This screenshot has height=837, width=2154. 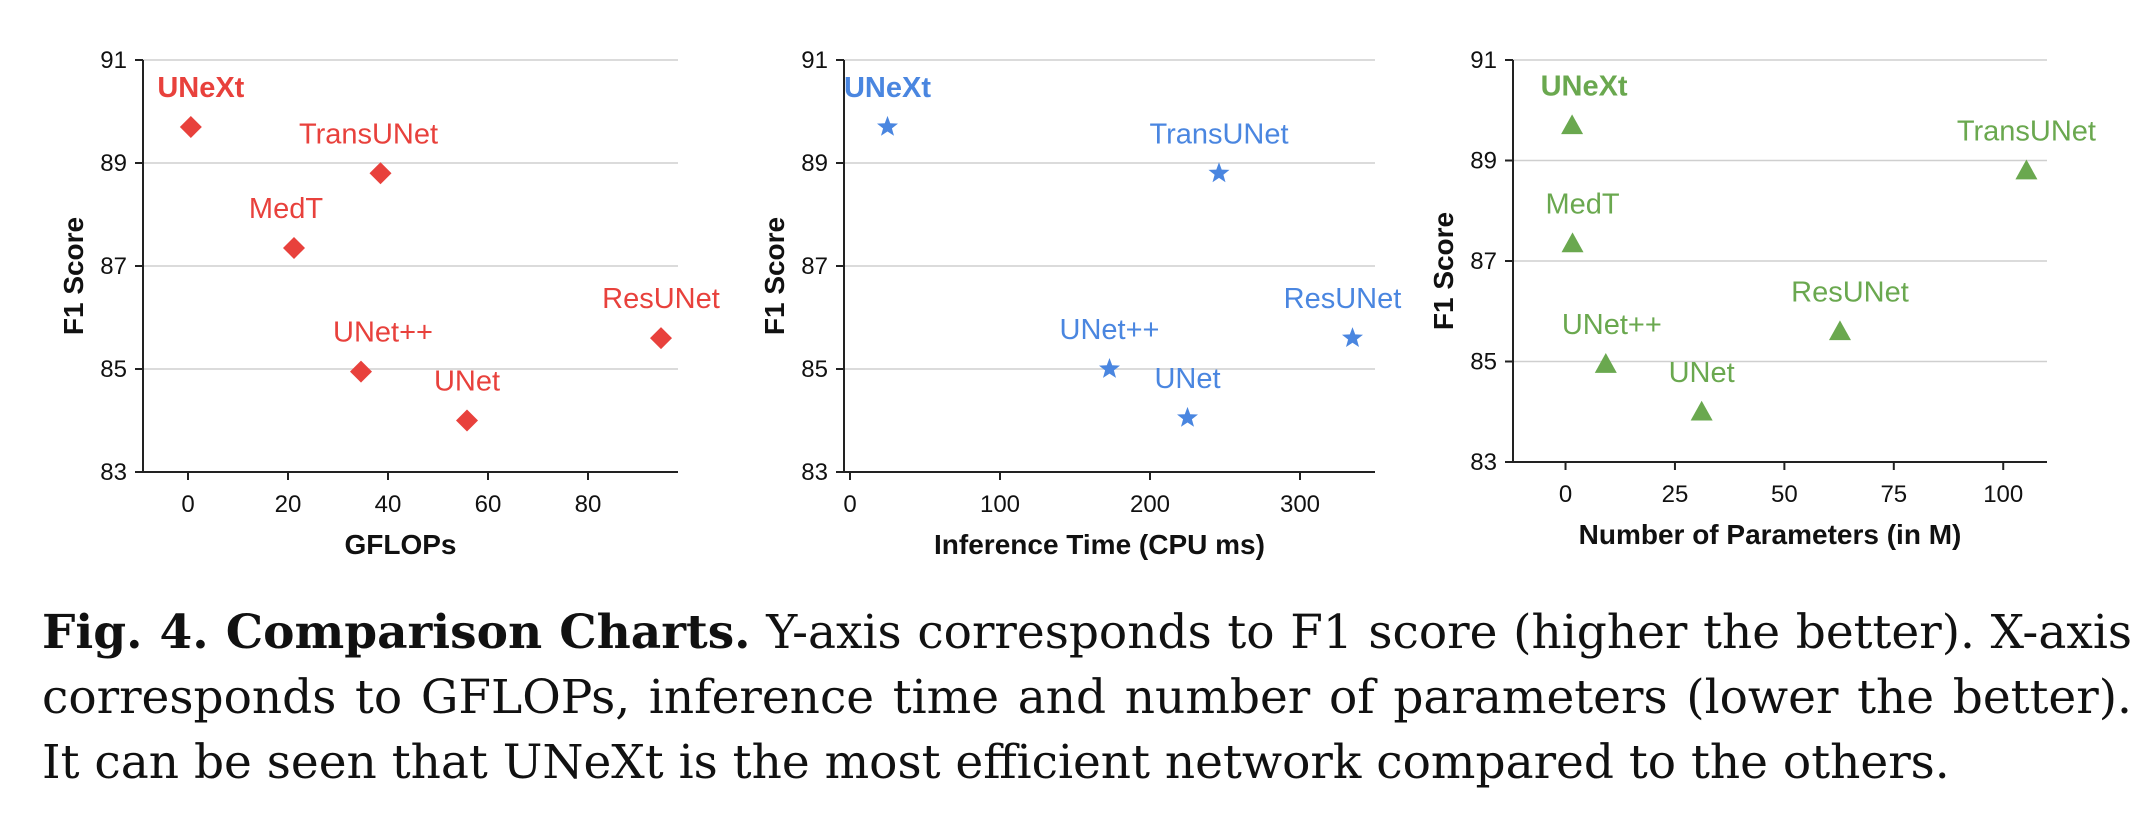 I want to click on x-axis-title: Number of Parameters (in M), so click(x=1770, y=534).